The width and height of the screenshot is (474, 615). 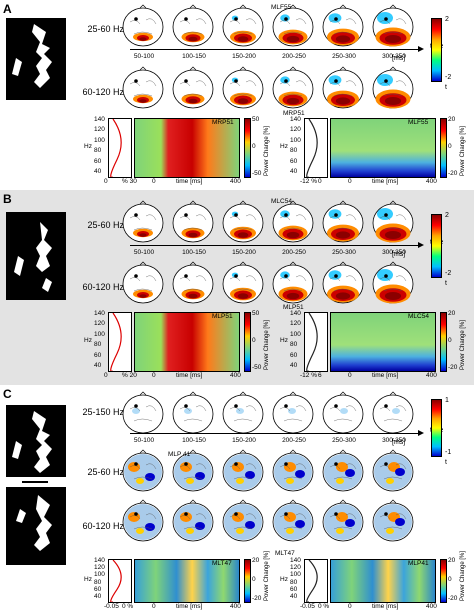 I want to click on scale-bar, so click(x=35, y=482).